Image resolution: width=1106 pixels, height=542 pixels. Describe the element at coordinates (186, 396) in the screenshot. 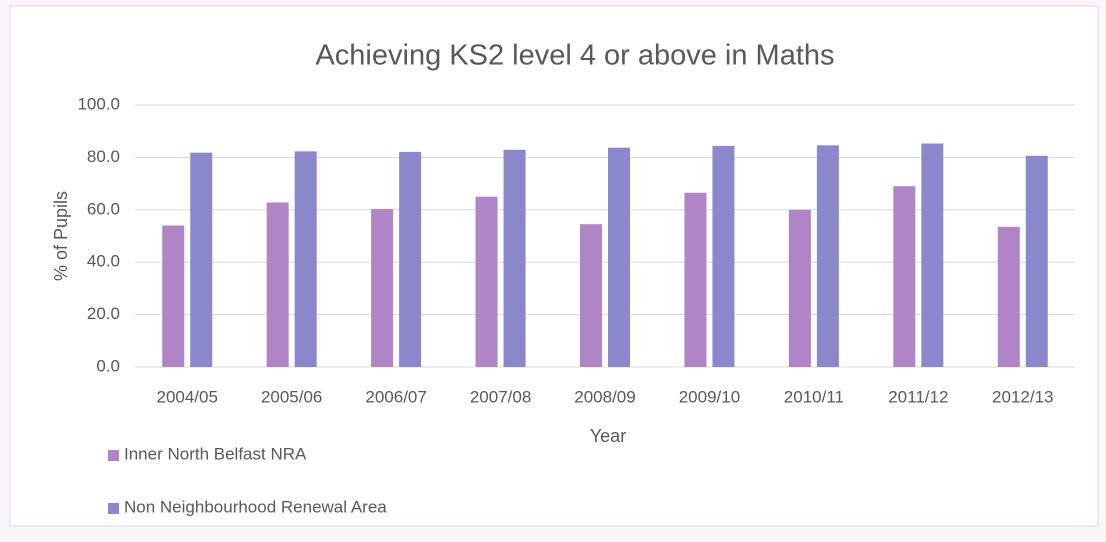

I see `x-tick-label: 2004/05` at that location.